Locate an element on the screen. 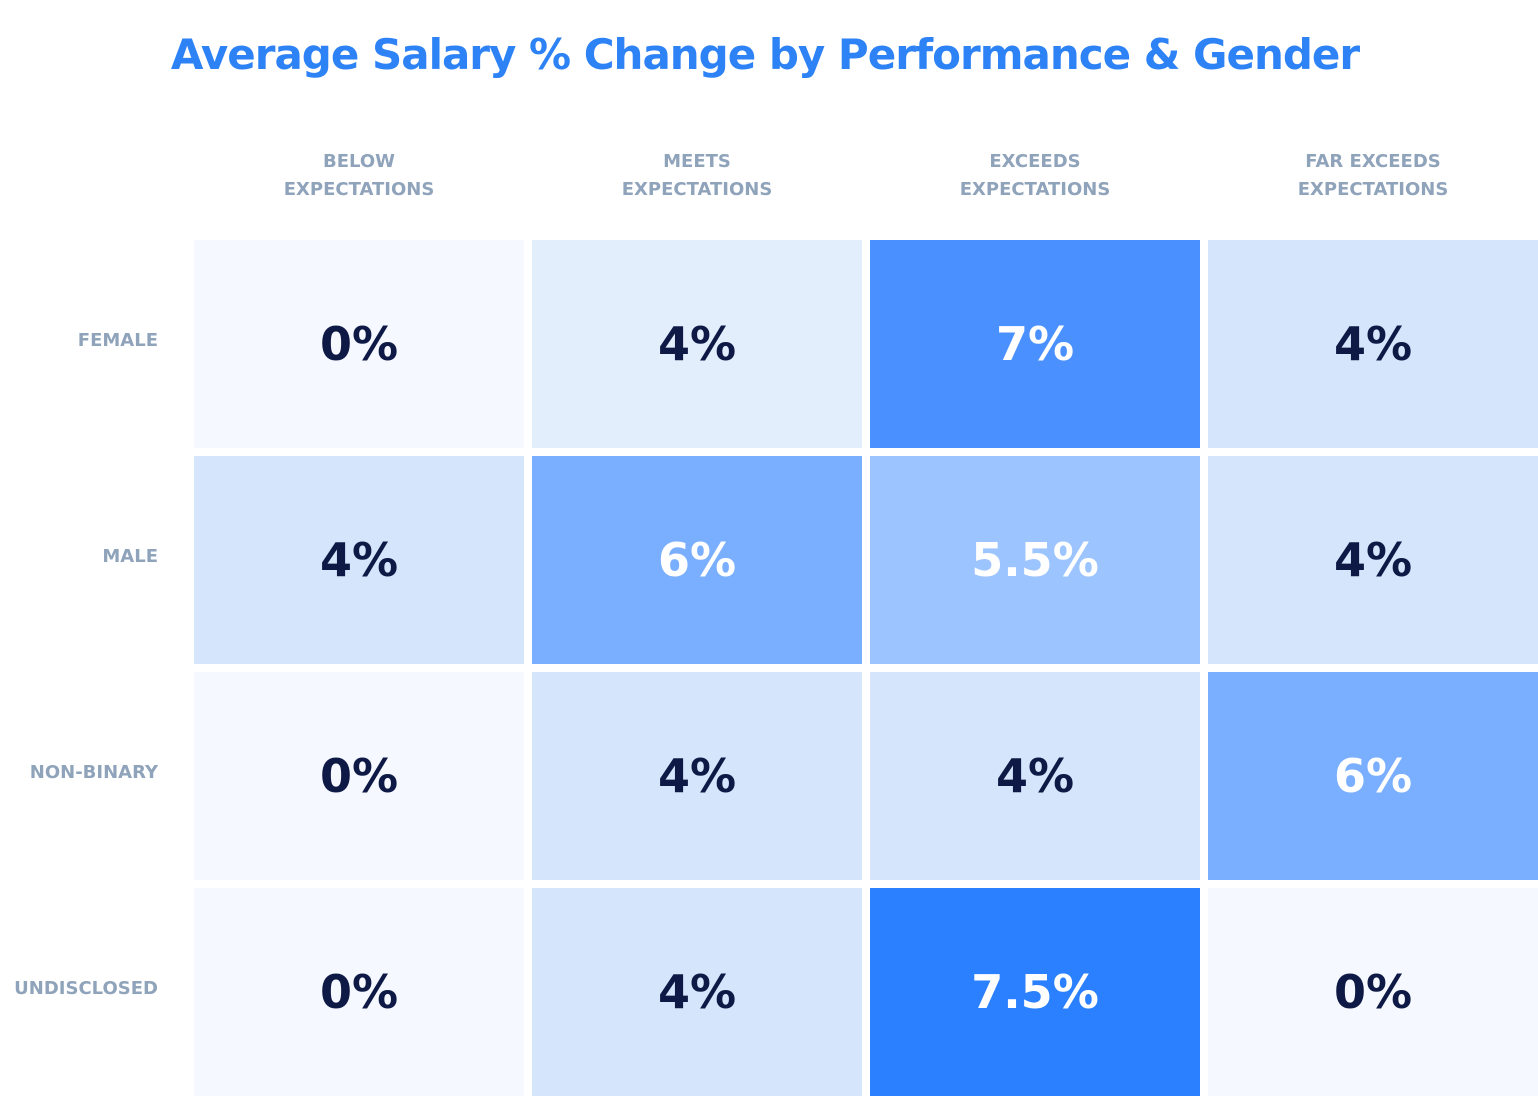 The width and height of the screenshot is (1538, 1098). heatmap-cell: 7% is located at coordinates (1035, 344).